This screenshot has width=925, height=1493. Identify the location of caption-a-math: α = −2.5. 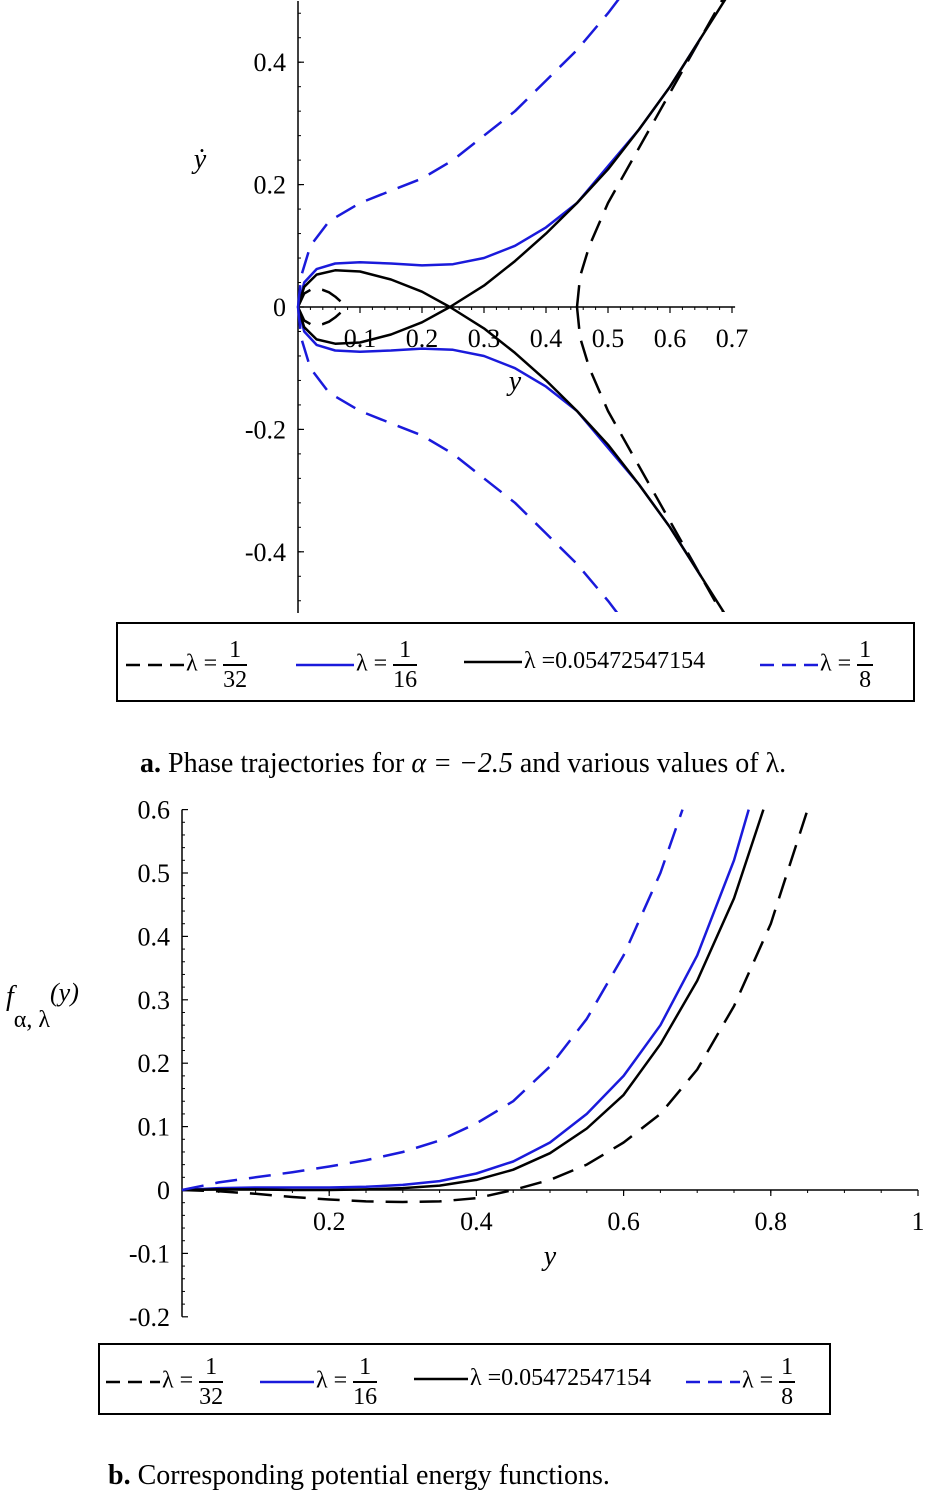
(462, 763).